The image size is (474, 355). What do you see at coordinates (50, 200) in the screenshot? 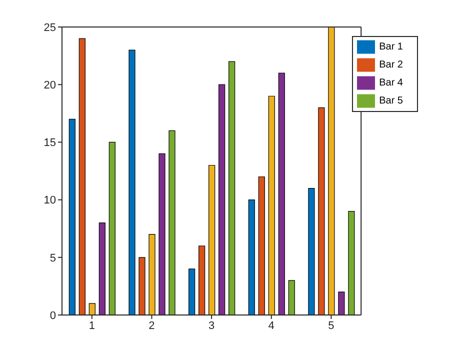
I see `y-tick-label: 10` at bounding box center [50, 200].